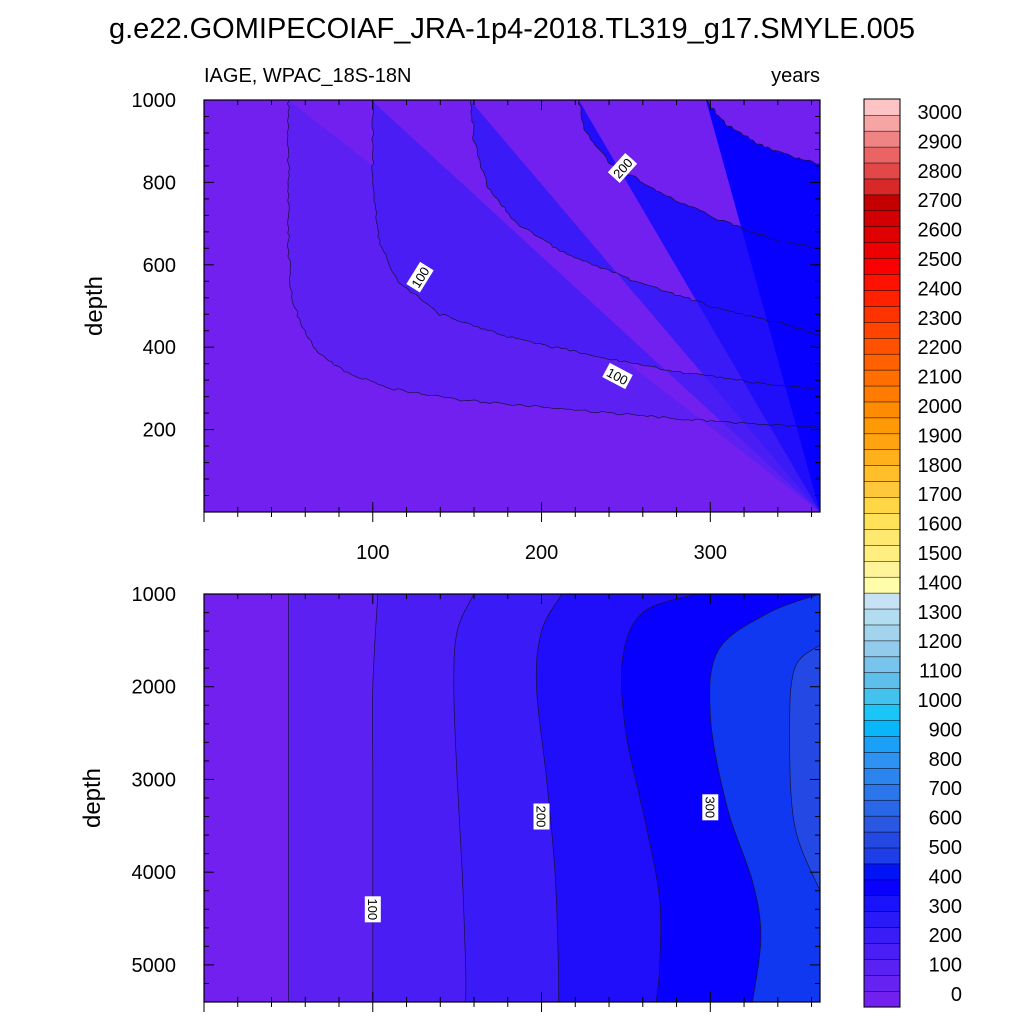 Image resolution: width=1024 pixels, height=1024 pixels. I want to click on lower-y-axis-label: depth, so click(92, 798).